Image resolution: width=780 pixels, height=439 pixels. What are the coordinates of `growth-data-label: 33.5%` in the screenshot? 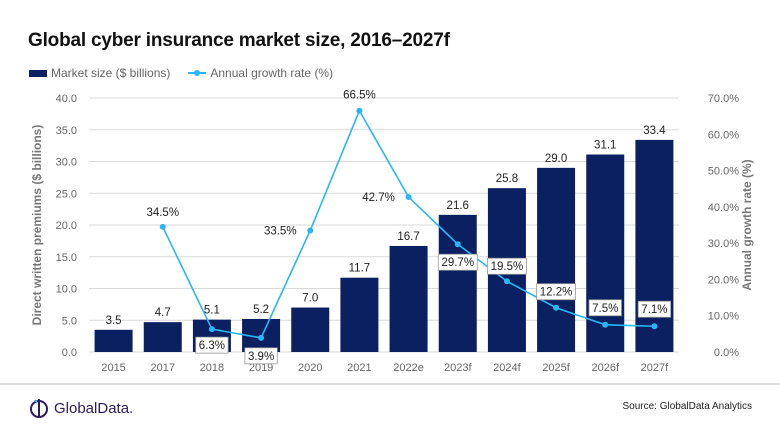 It's located at (280, 231).